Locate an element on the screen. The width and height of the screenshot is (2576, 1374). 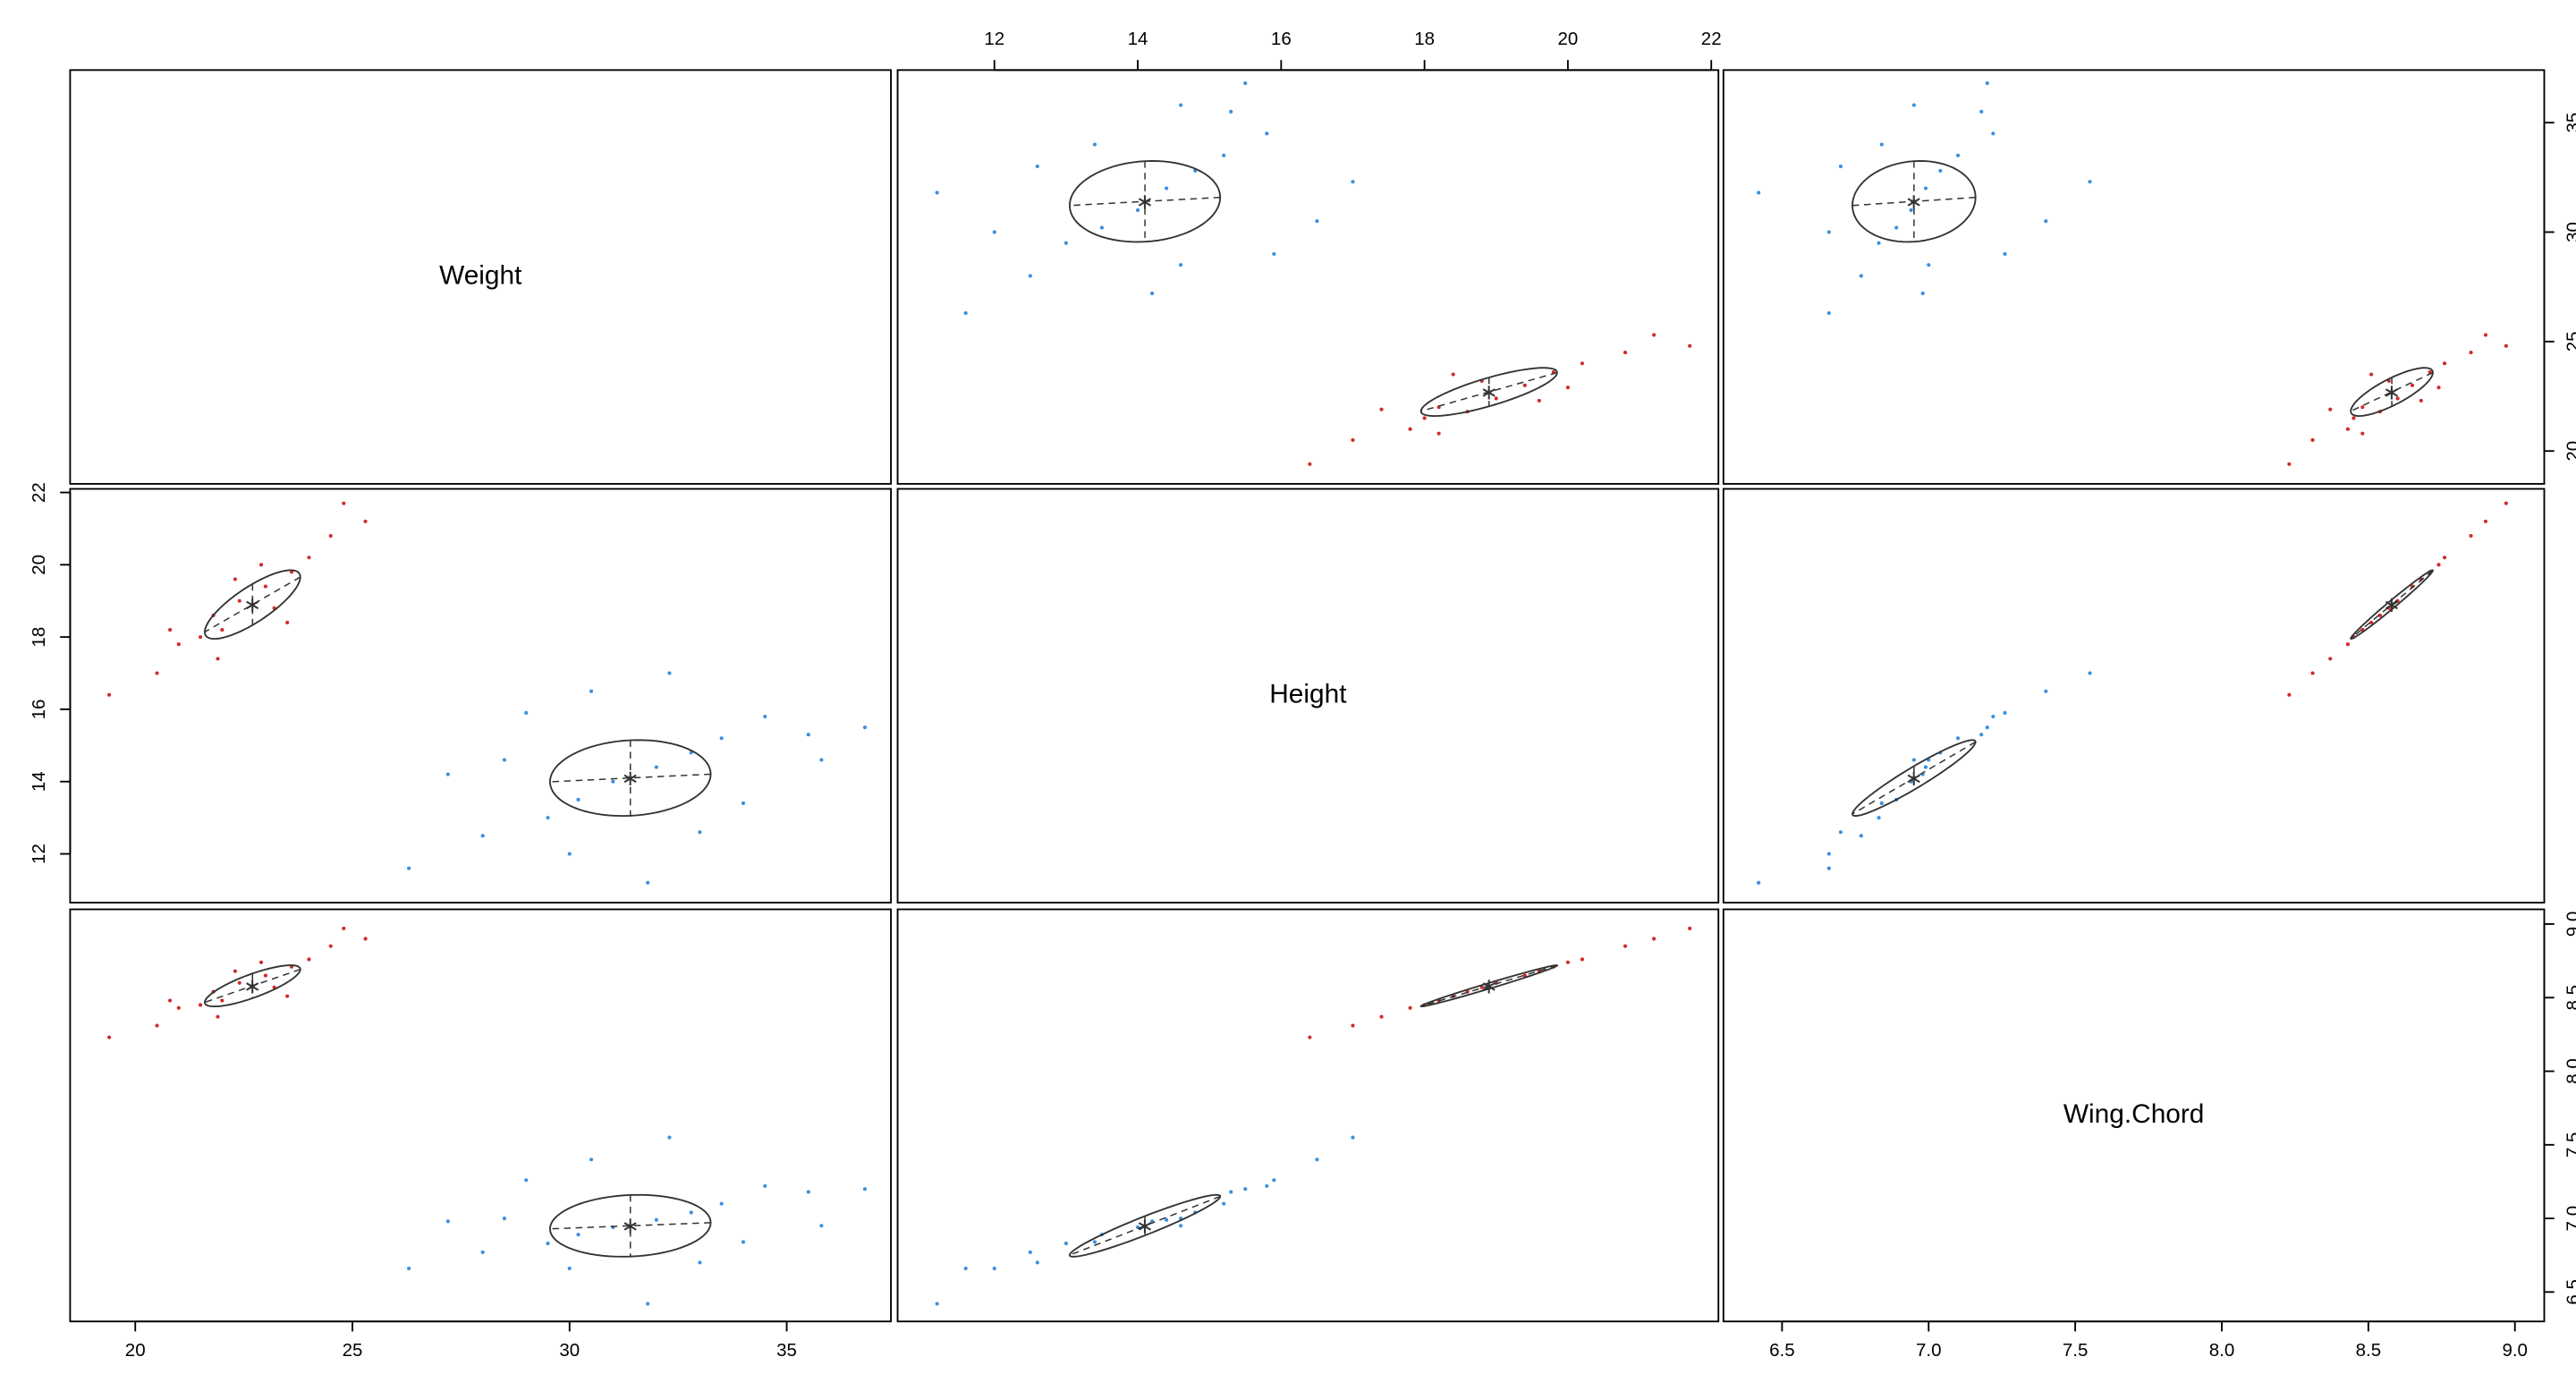
tick-label: 25 is located at coordinates (2569, 341).